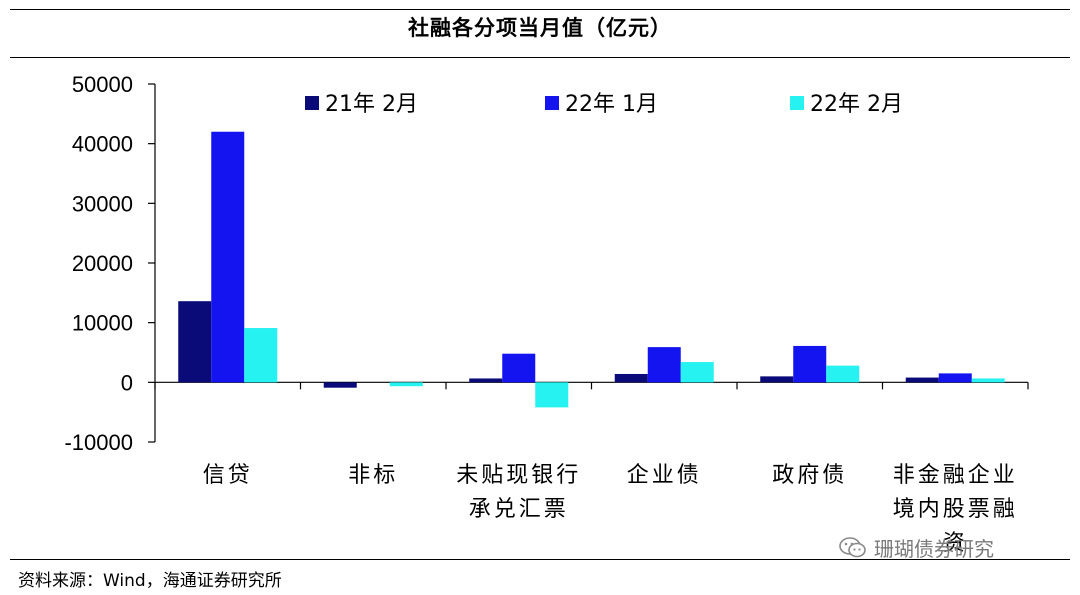  I want to click on x-category-label: 资, so click(955, 543).